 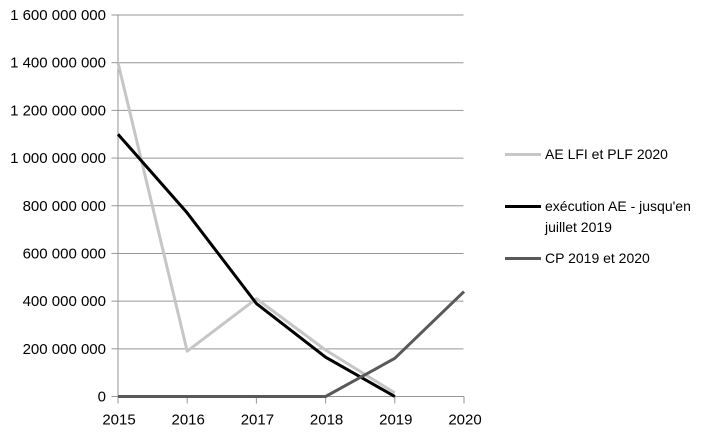 I want to click on legend-item-cp: CP 2019 et 2020, so click(x=606, y=258).